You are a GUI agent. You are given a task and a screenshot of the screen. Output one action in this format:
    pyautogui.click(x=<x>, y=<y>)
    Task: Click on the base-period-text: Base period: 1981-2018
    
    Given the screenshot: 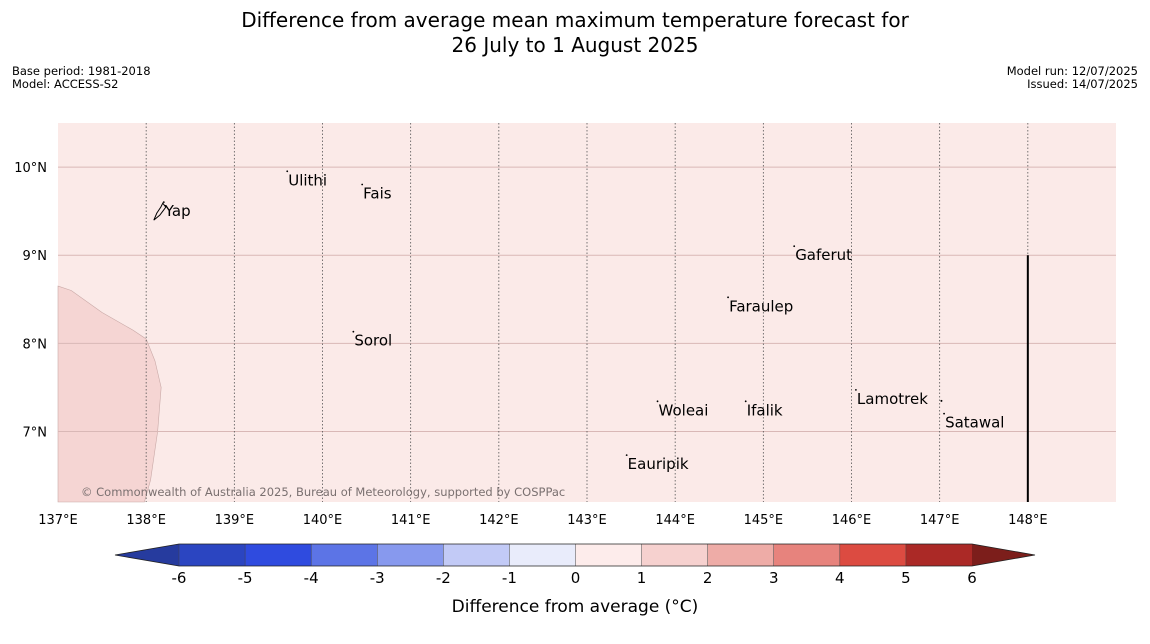 What is the action you would take?
    pyautogui.click(x=81, y=71)
    